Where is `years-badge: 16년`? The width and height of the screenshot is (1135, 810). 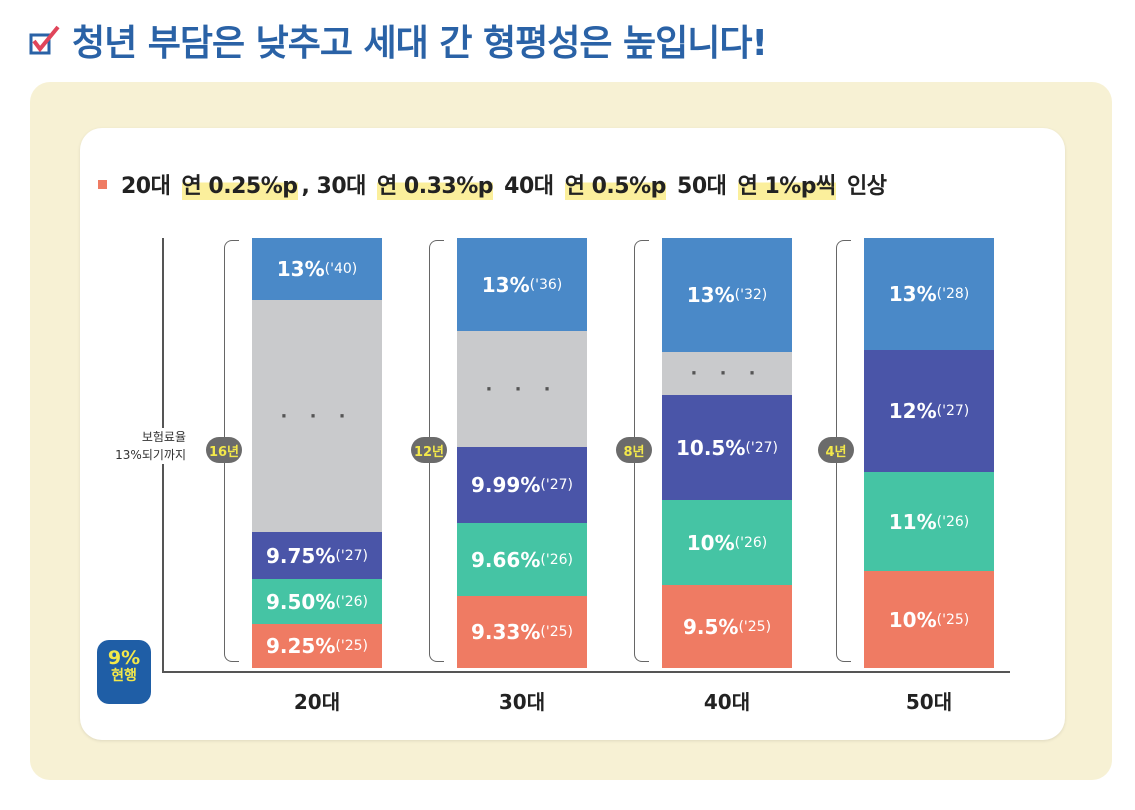
years-badge: 16년 is located at coordinates (224, 450).